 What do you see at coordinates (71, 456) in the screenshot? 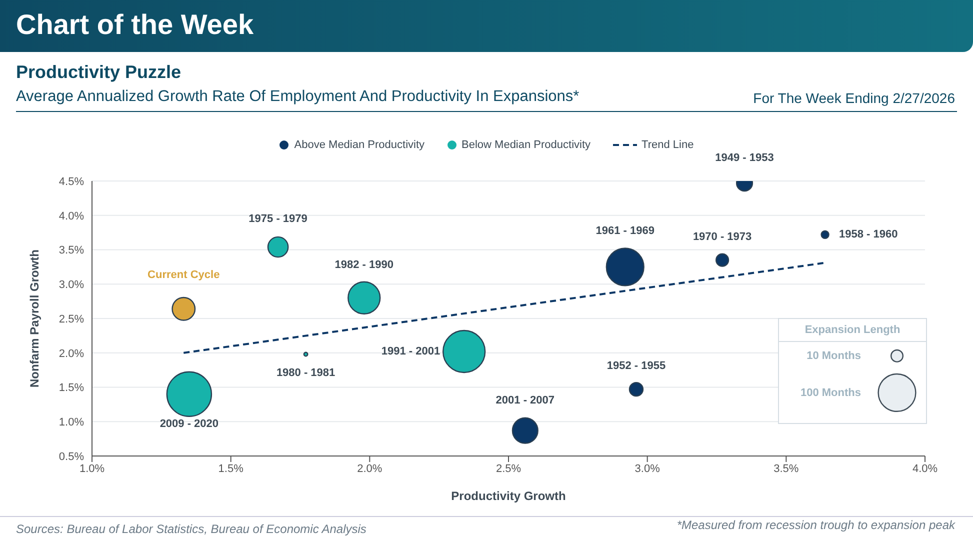
I see `y-tick-label: 0.5%` at bounding box center [71, 456].